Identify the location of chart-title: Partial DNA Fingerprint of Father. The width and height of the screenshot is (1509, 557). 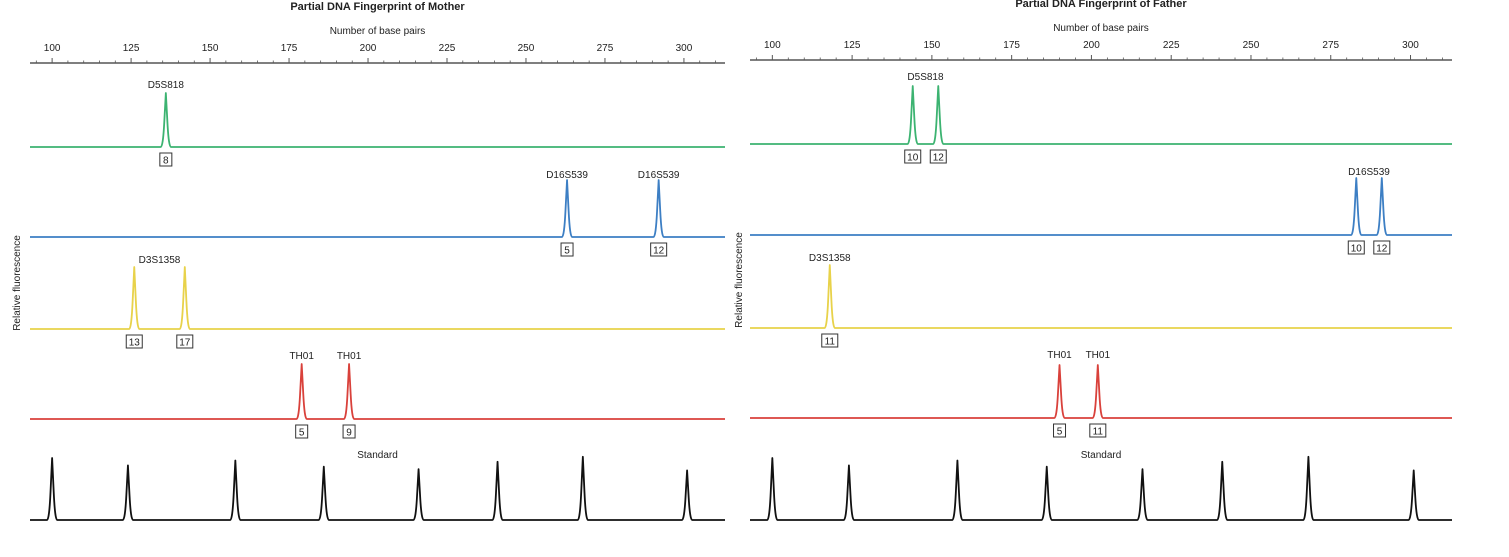
(1101, 5).